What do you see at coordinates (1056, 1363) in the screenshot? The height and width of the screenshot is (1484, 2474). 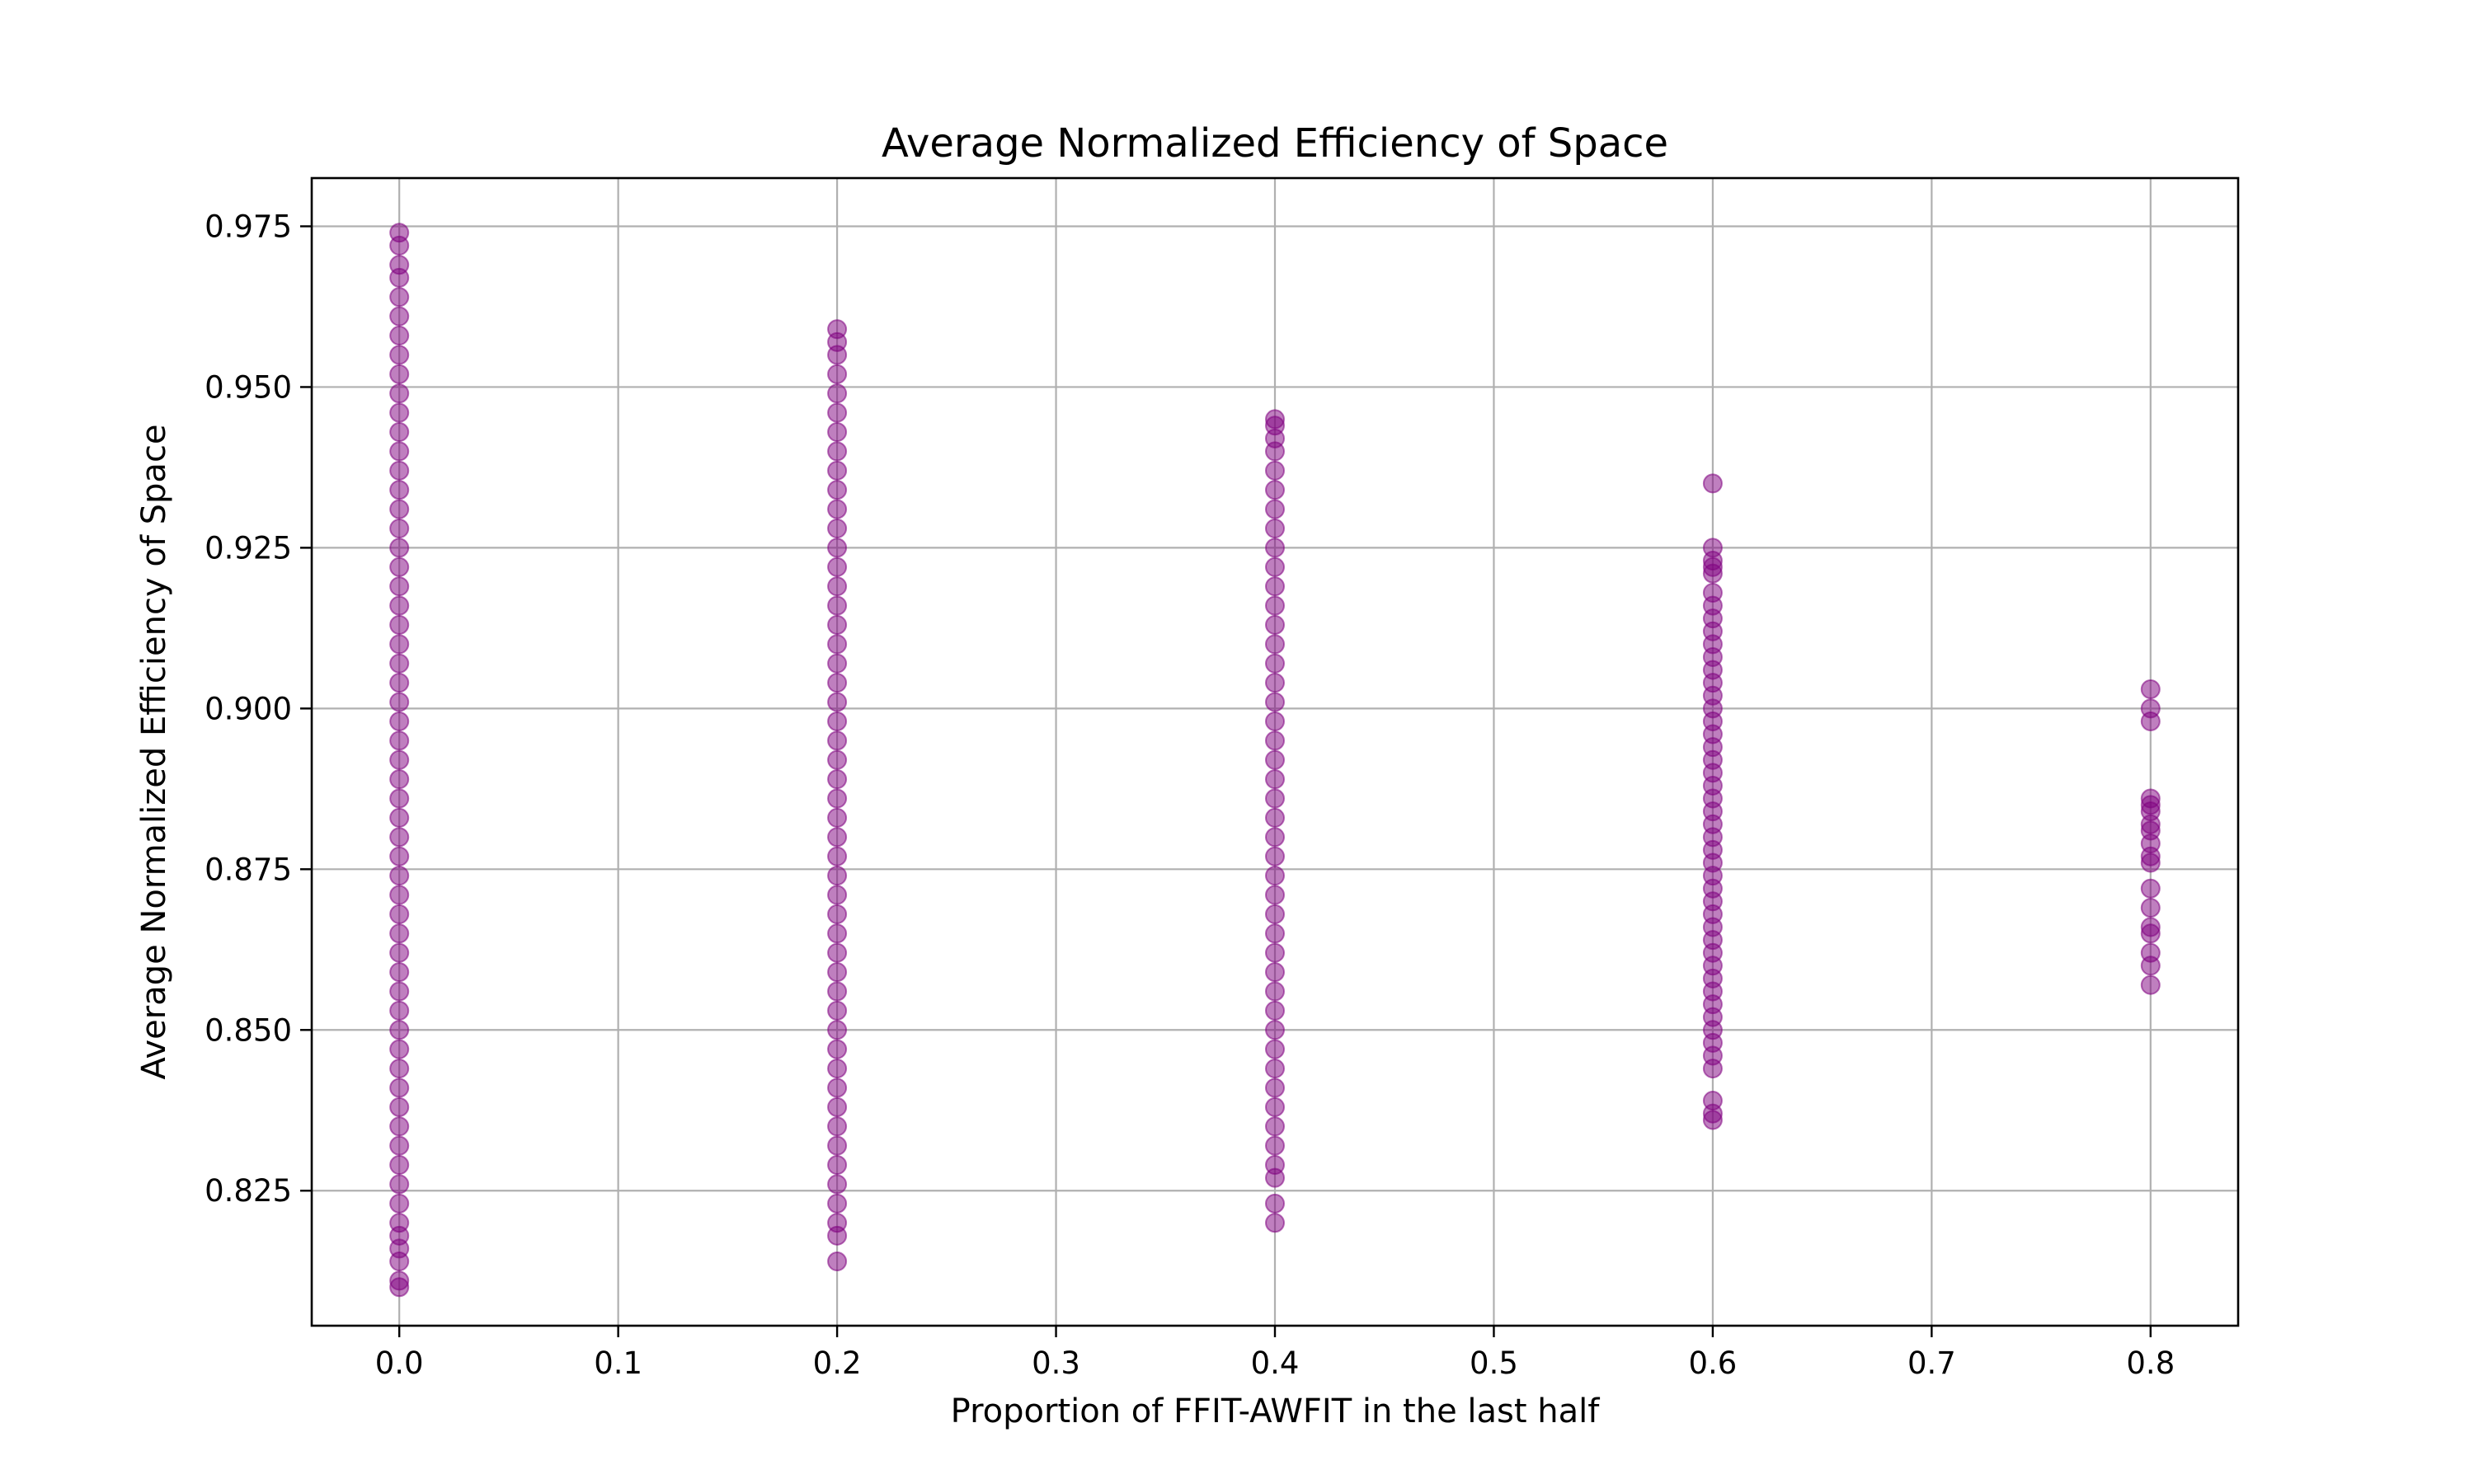 I see `x-tick-label: 0.3` at bounding box center [1056, 1363].